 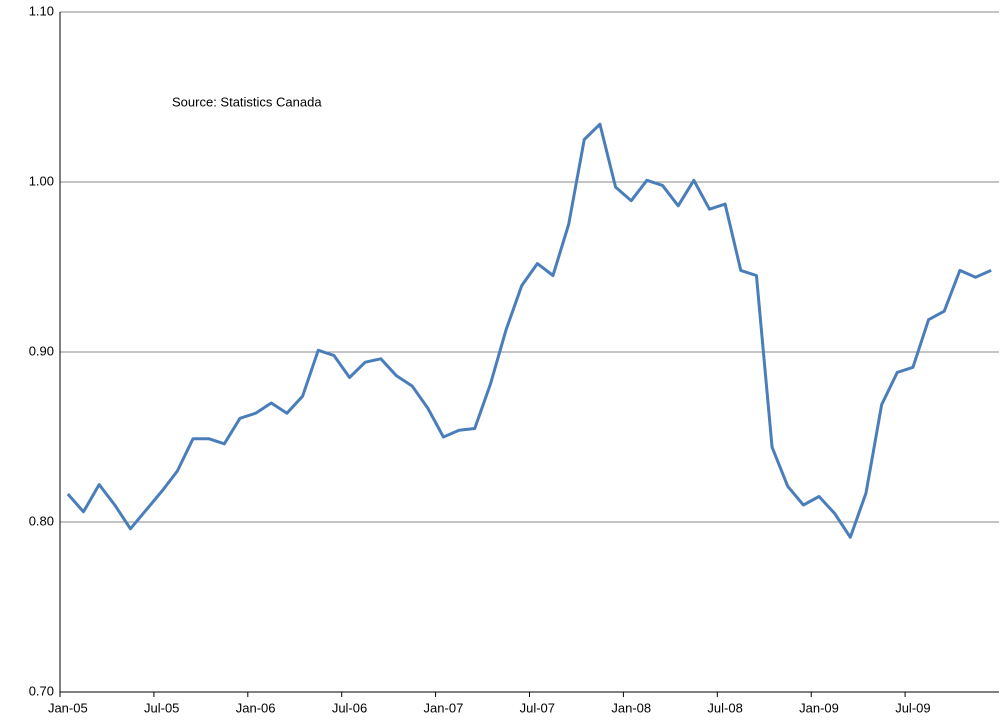 I want to click on x-tick-label: Jan-05, so click(x=68, y=707).